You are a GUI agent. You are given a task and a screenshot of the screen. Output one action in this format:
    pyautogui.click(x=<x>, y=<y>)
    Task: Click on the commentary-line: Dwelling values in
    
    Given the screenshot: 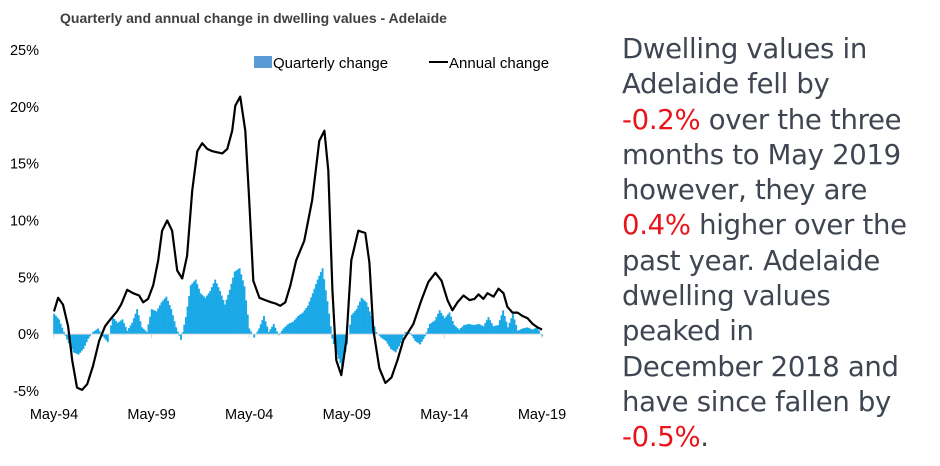 What is the action you would take?
    pyautogui.click(x=781, y=49)
    